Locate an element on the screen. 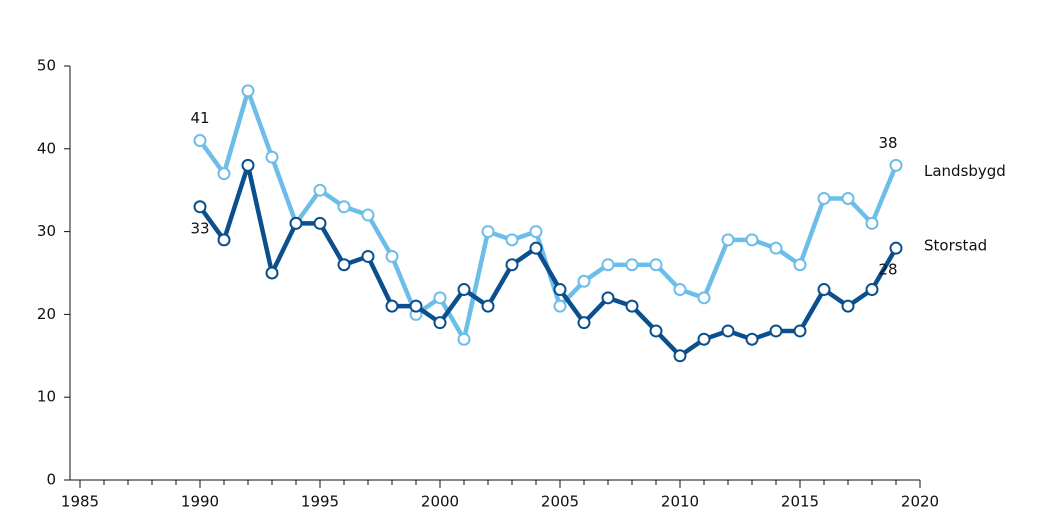 The height and width of the screenshot is (528, 1060). x-tick-label: 2020 is located at coordinates (920, 502).